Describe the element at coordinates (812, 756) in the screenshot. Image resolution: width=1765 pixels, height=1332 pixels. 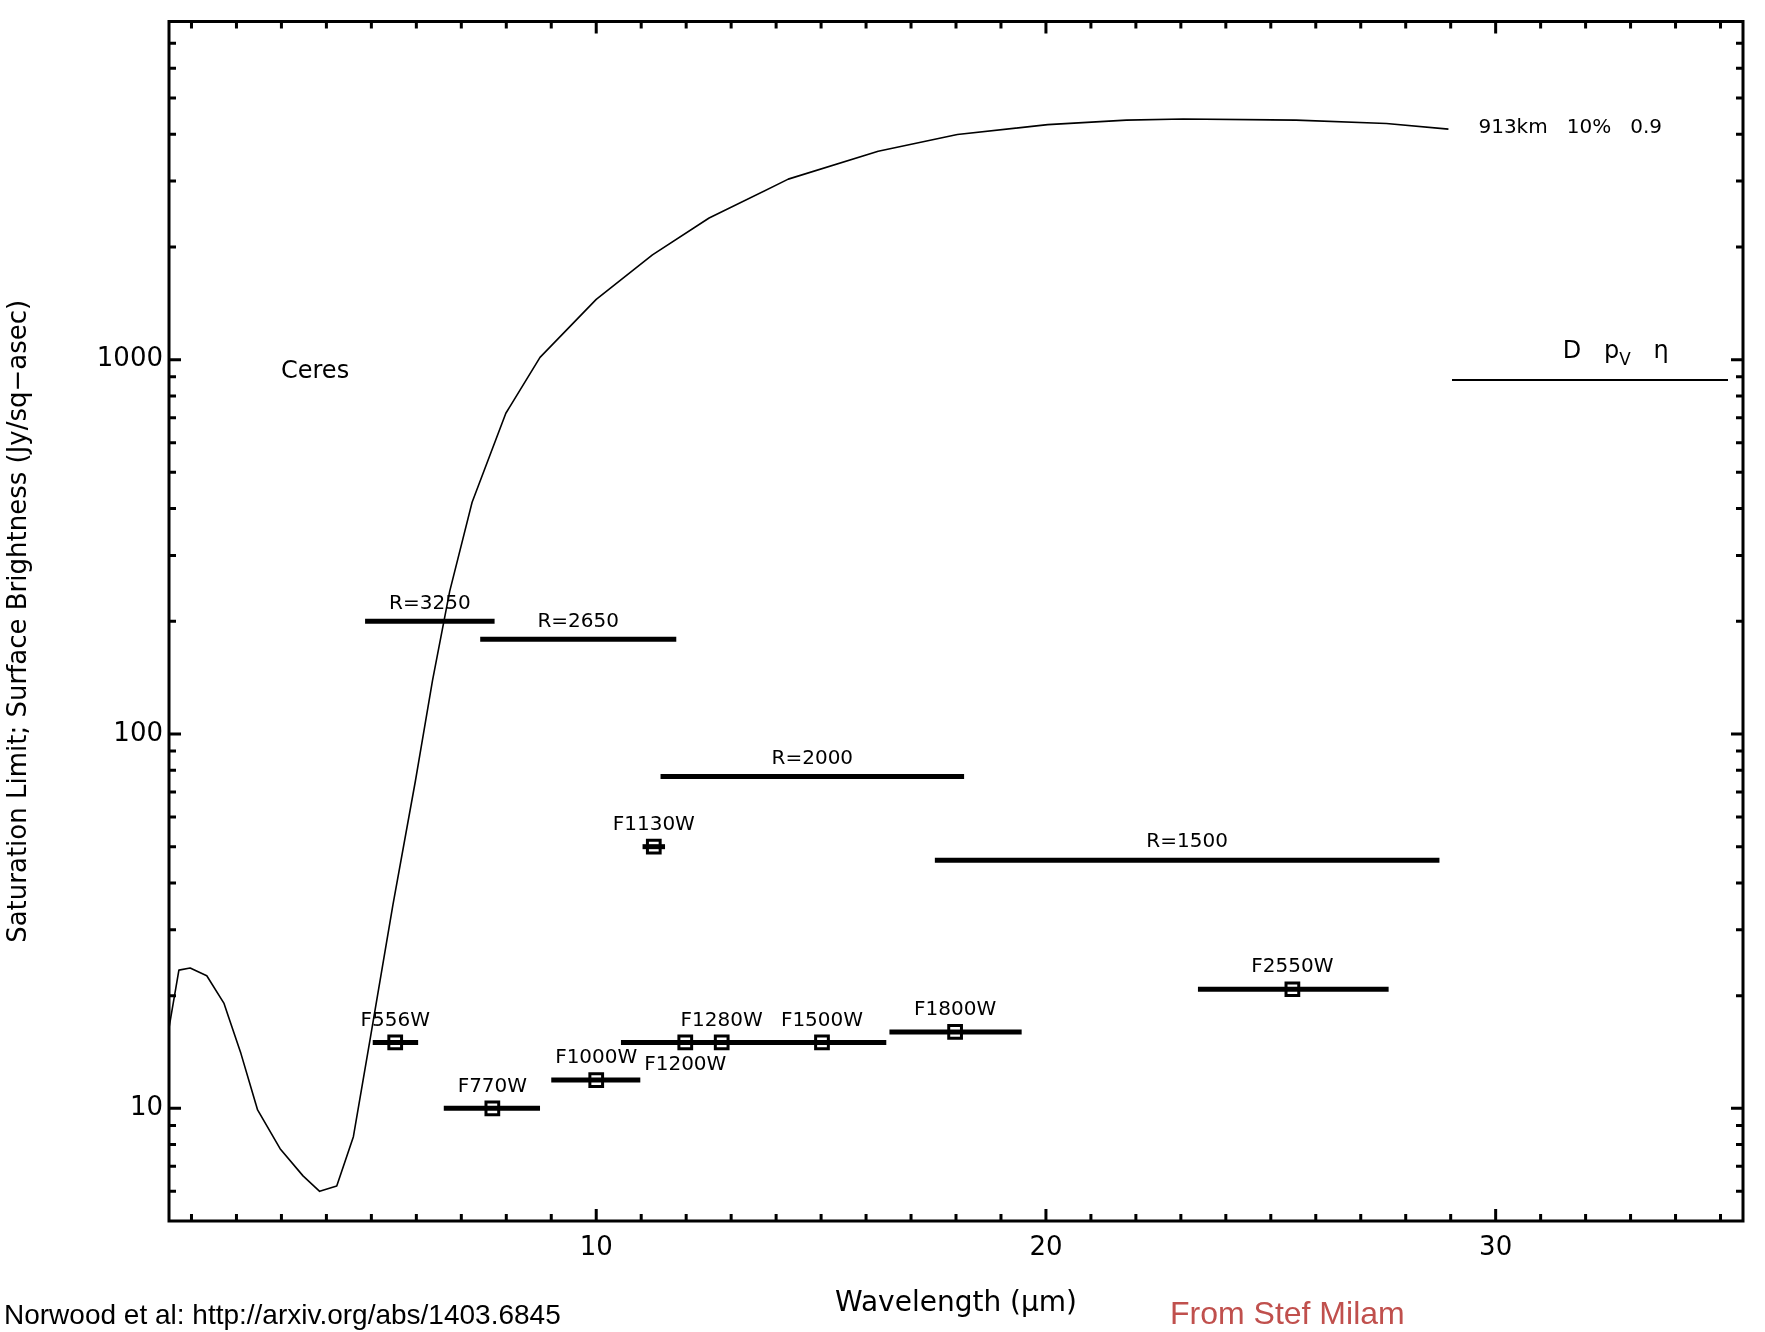
I see `series-label: R=2000` at that location.